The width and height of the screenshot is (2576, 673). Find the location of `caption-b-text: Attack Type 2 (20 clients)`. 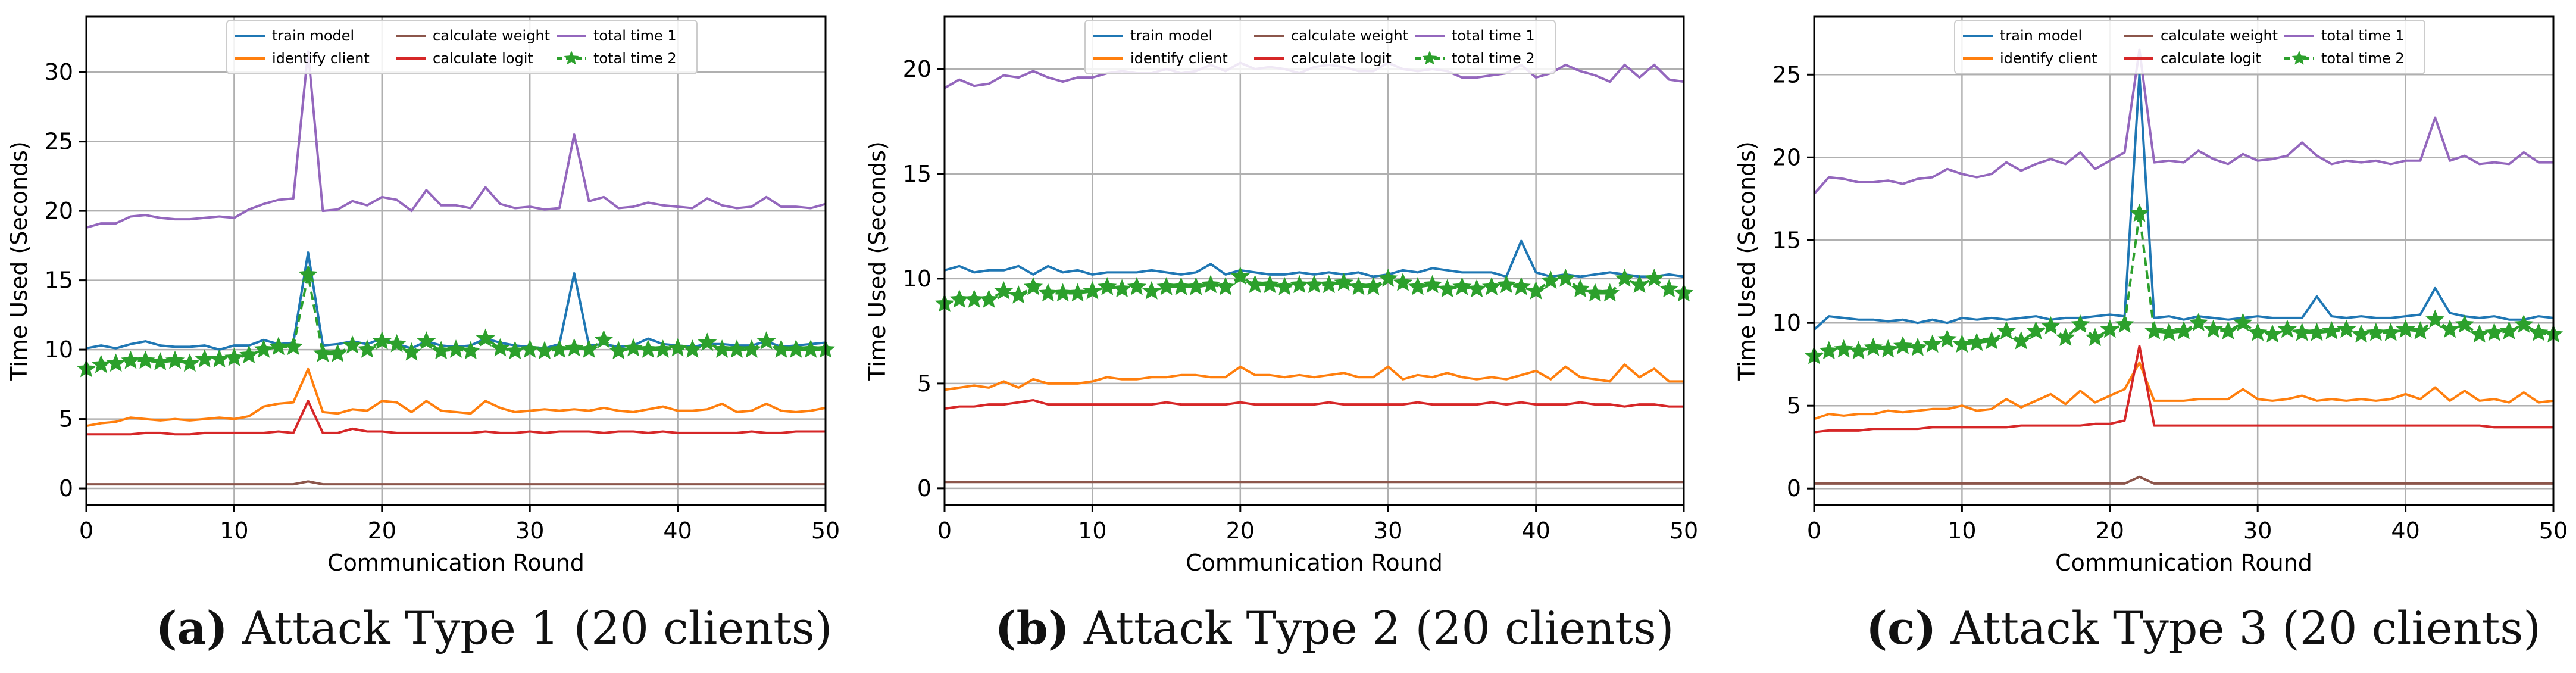

caption-b-text: Attack Type 2 (20 clients) is located at coordinates (1378, 628).